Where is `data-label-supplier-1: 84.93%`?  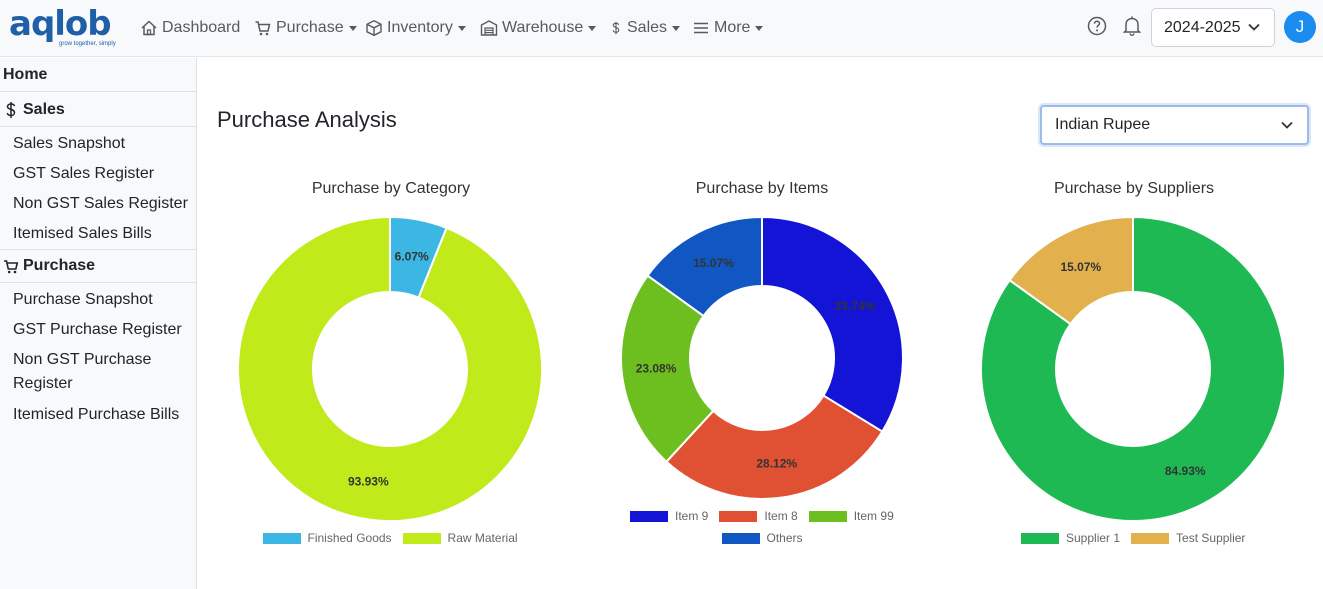
data-label-supplier-1: 84.93% is located at coordinates (1185, 471).